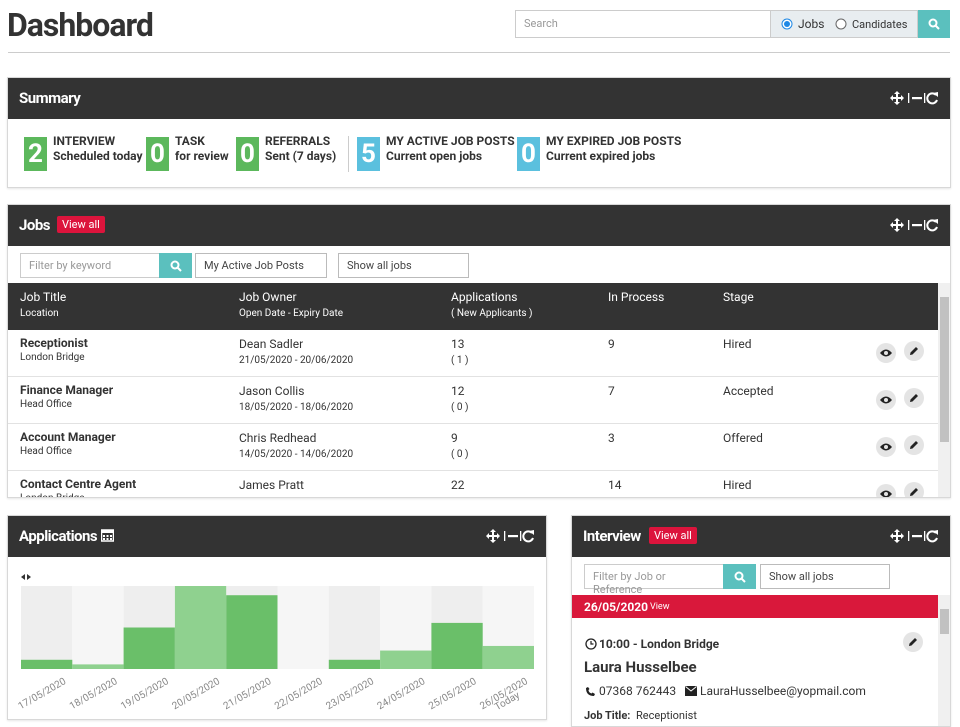  I want to click on column-title: Job Owner, so click(268, 297).